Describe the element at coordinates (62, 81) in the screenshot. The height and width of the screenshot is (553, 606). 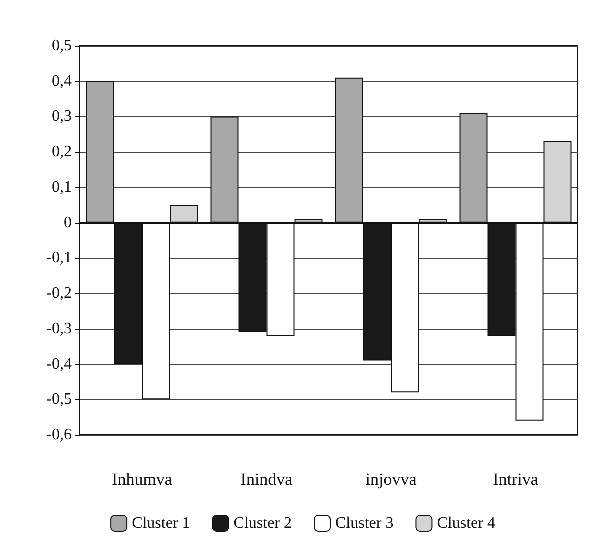
I see `y-tick-label: 0,4` at that location.